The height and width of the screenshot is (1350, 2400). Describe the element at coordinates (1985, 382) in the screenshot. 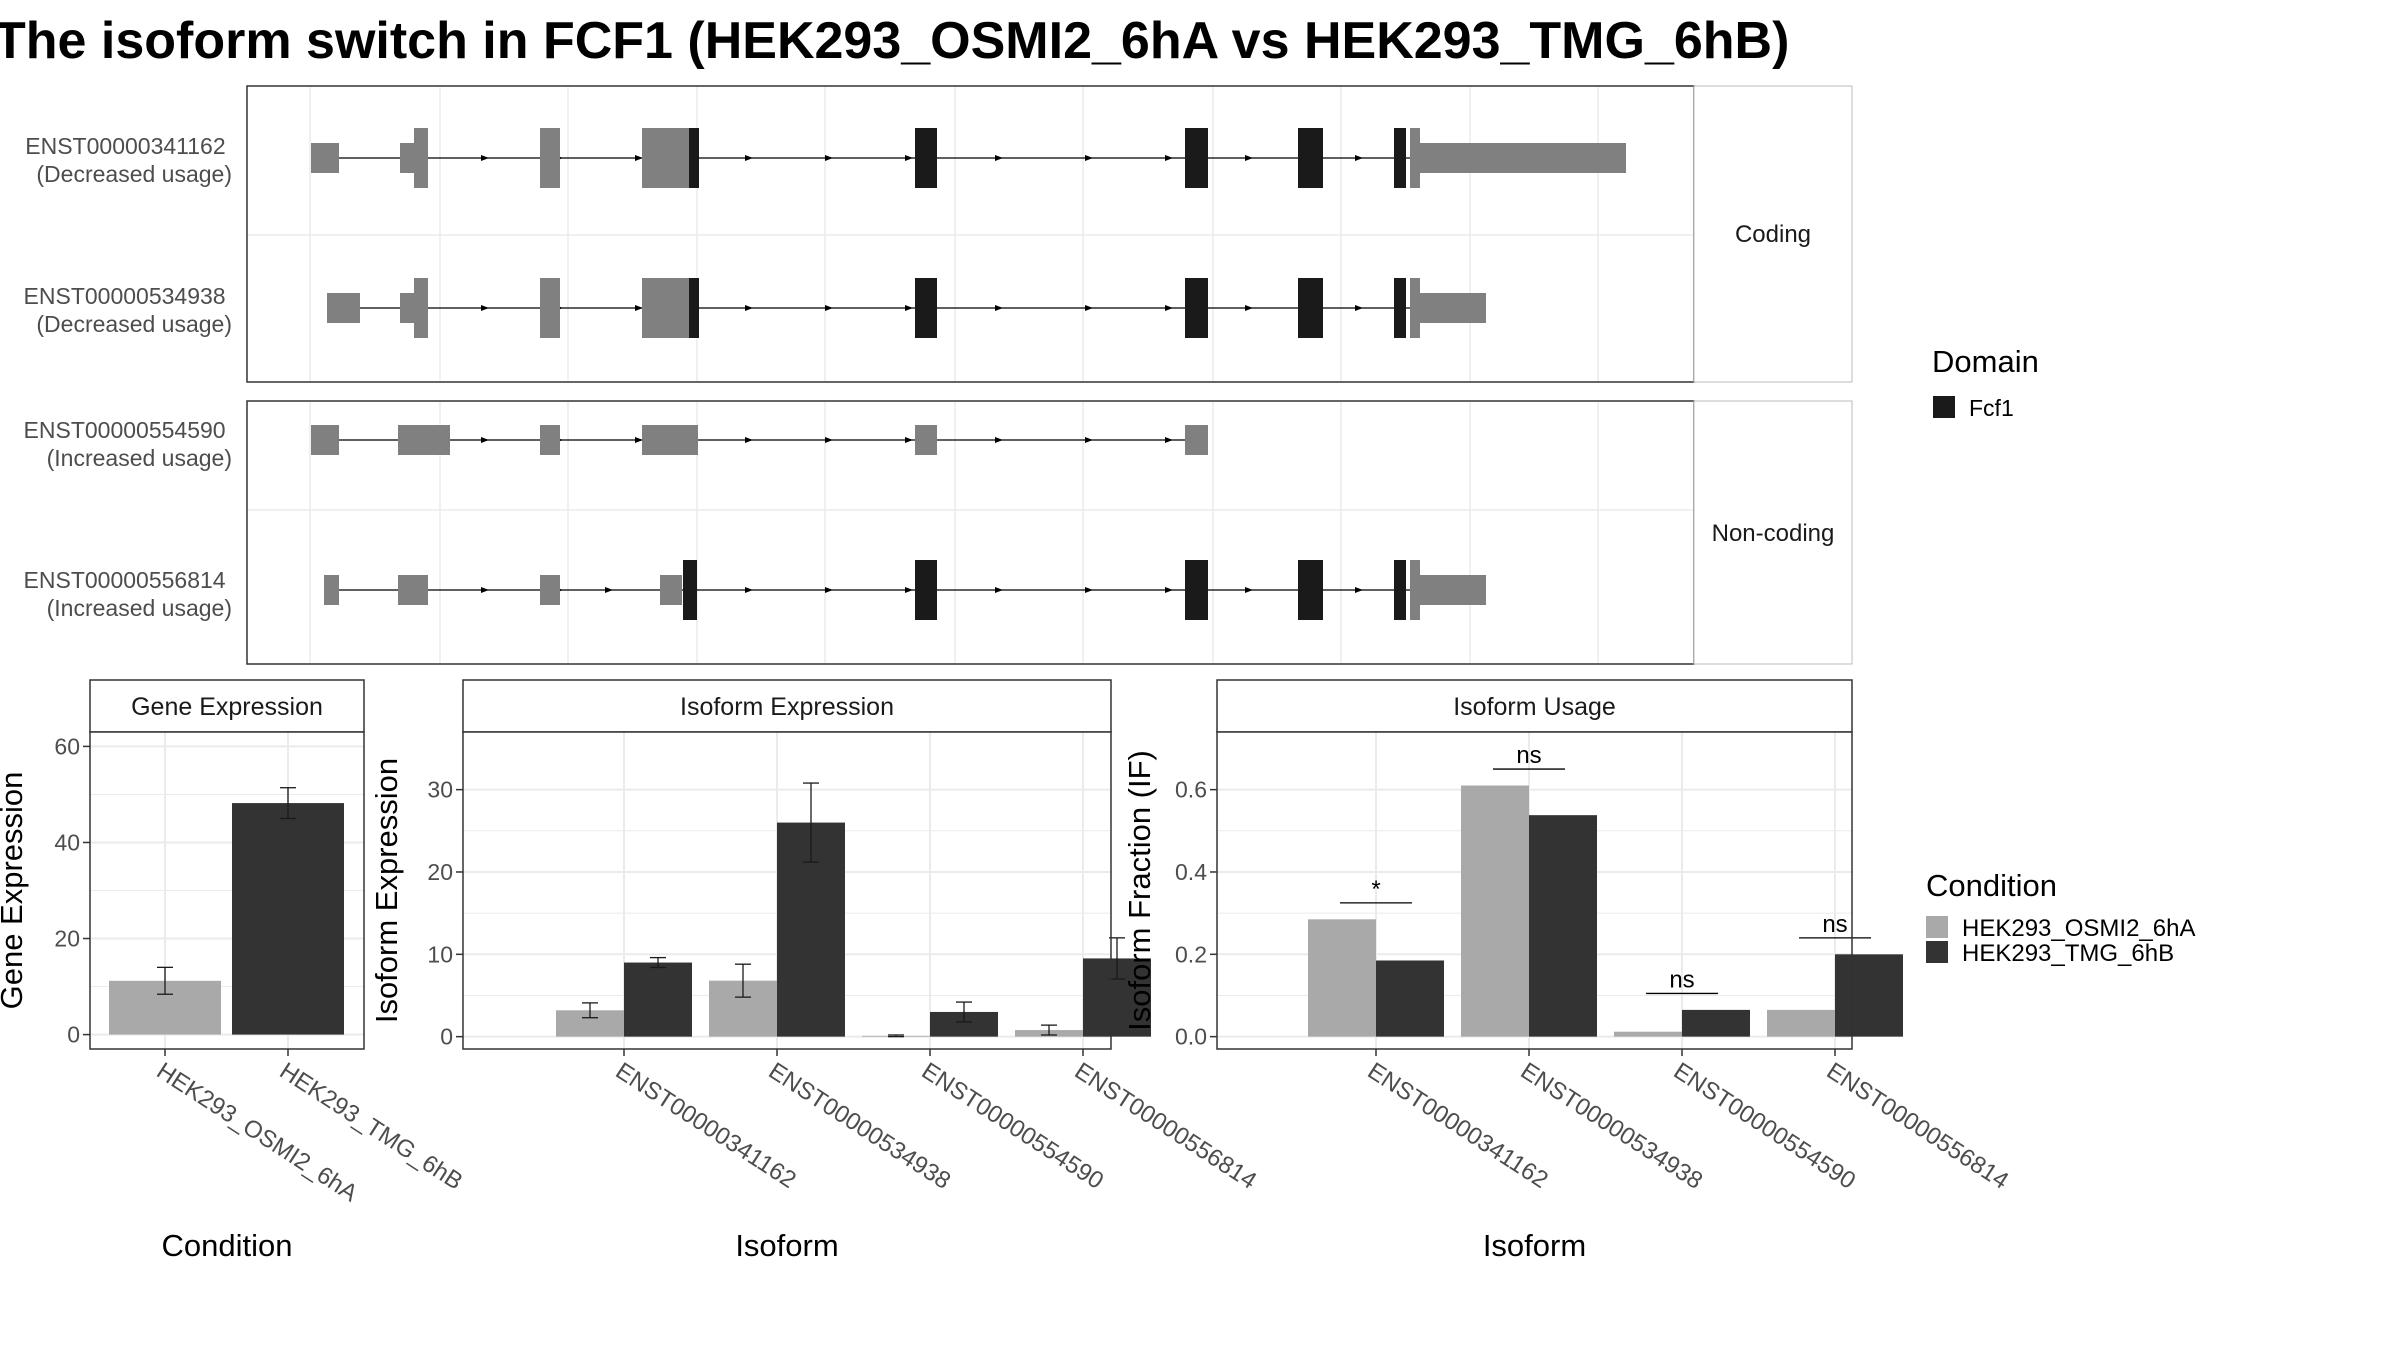

I see `domain-legend: Domain Fcf1` at that location.